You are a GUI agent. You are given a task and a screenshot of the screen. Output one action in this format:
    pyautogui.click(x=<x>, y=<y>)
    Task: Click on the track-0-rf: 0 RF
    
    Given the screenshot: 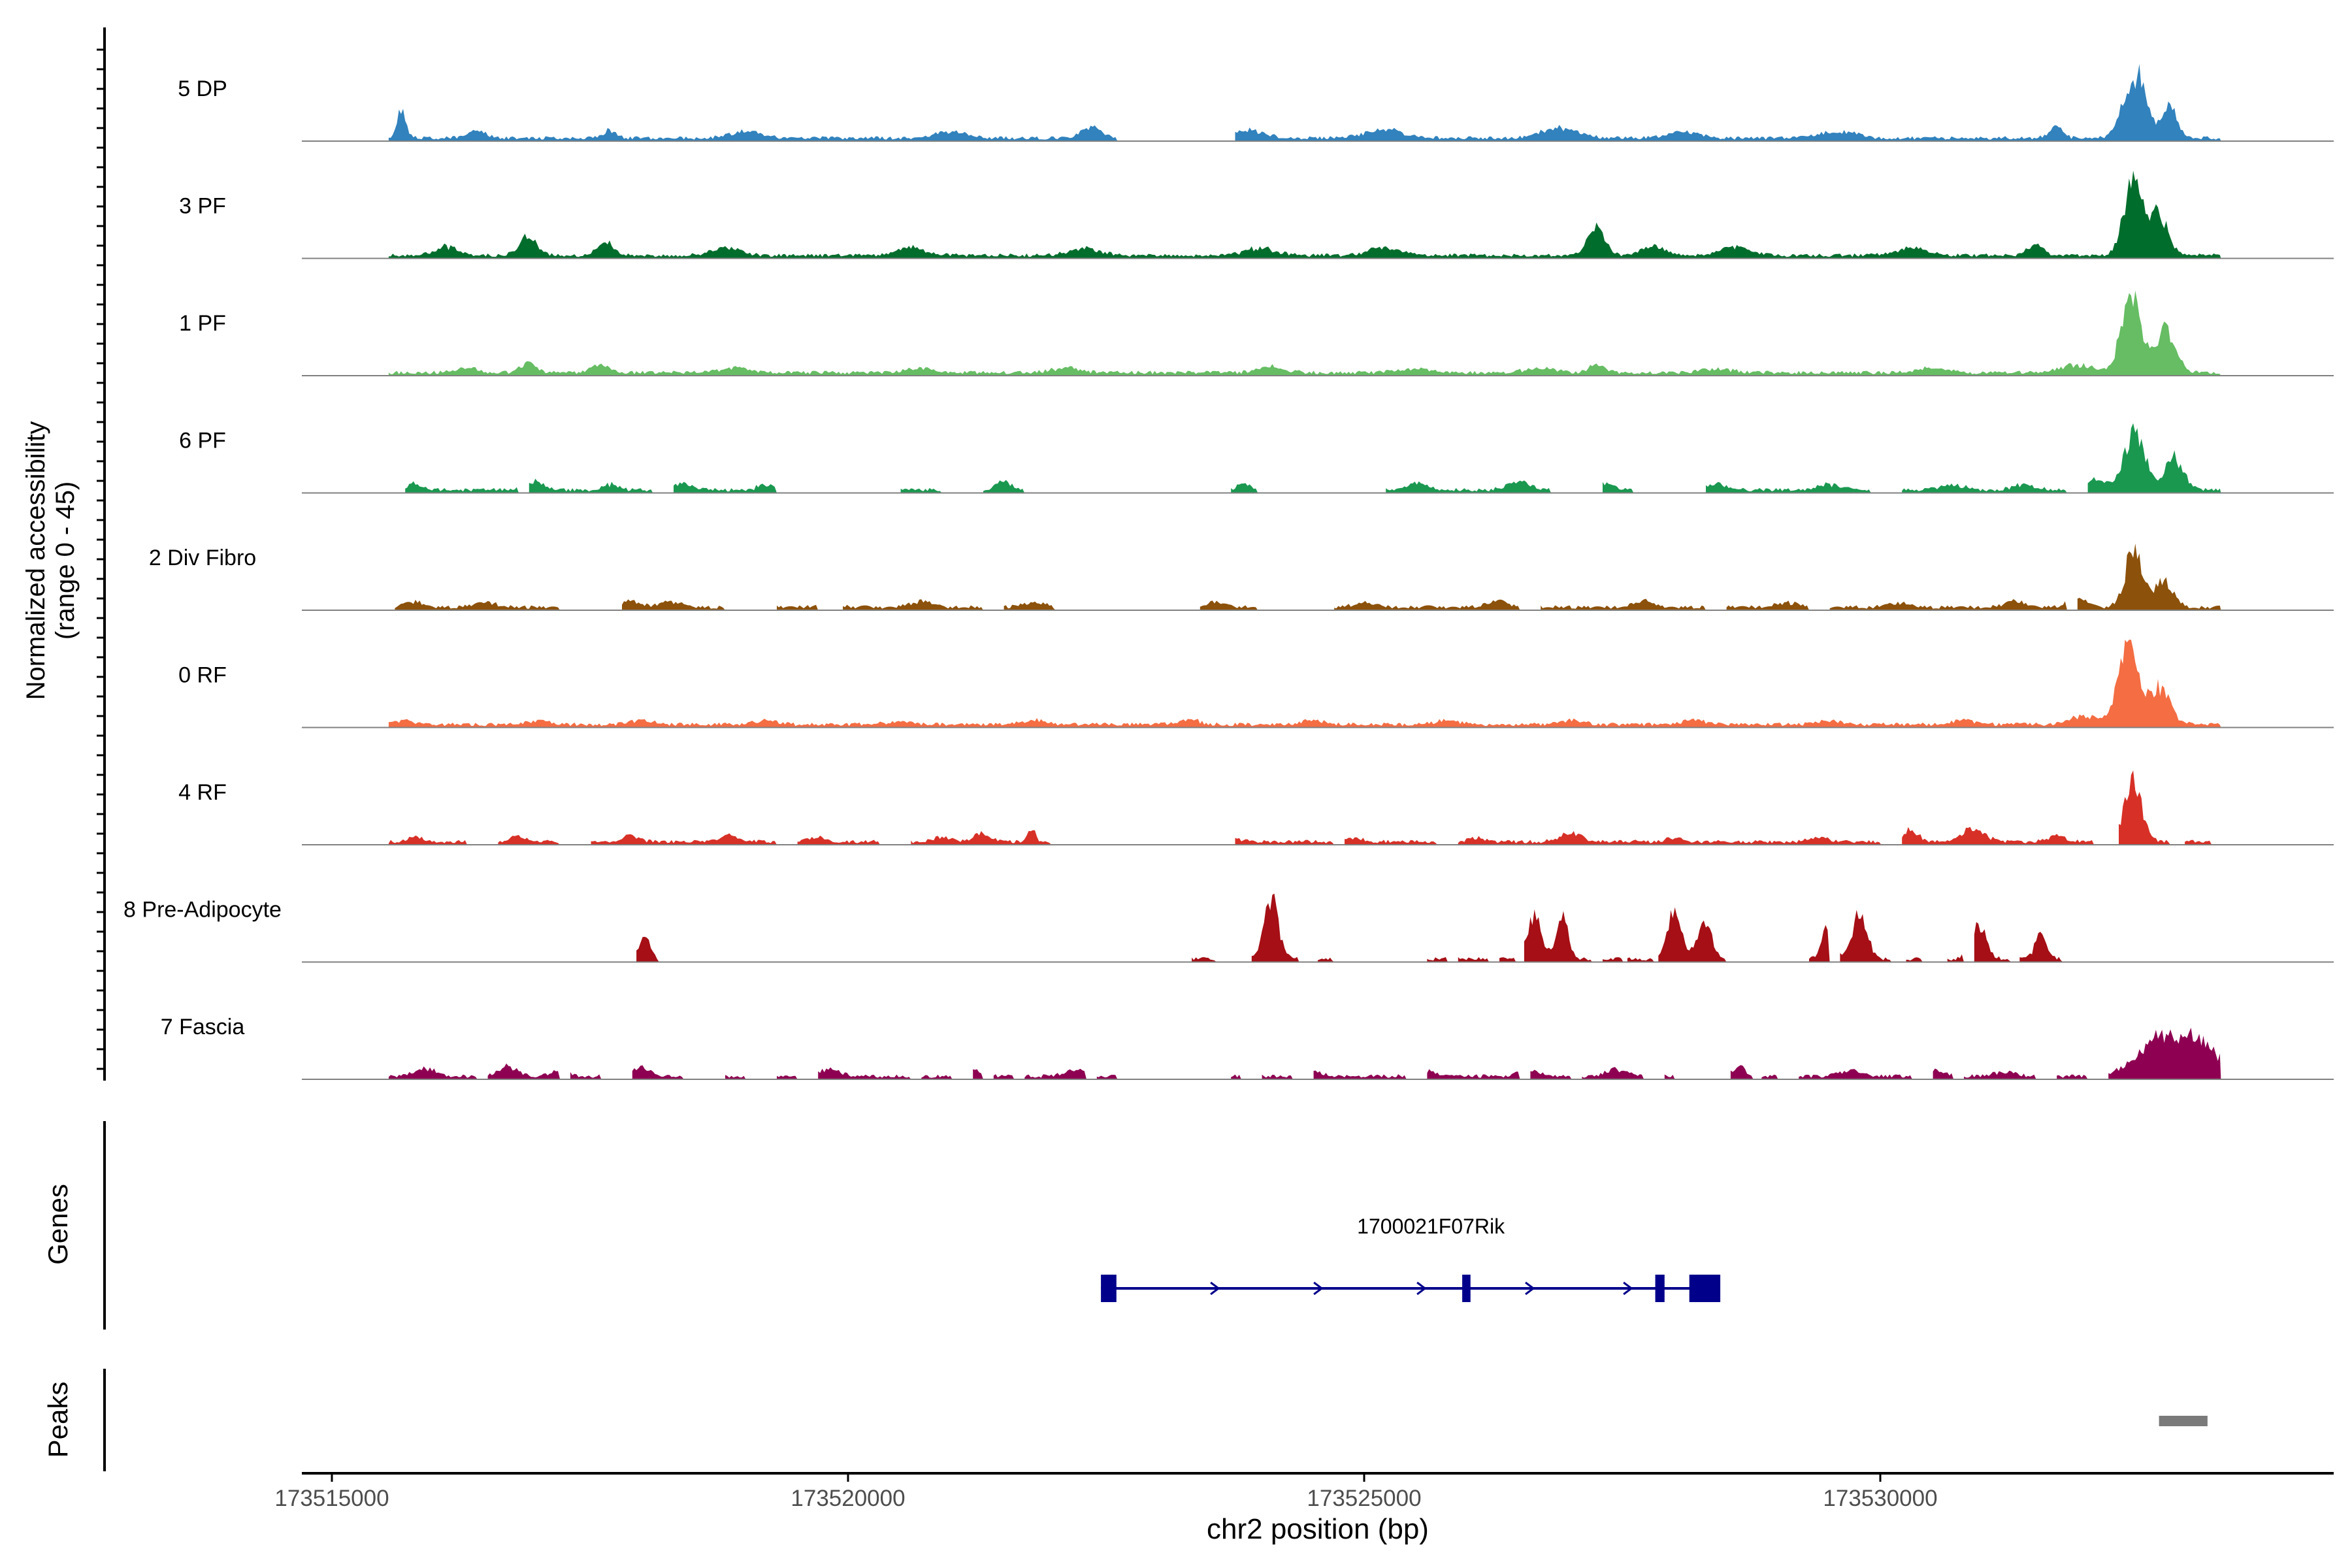 What is the action you would take?
    pyautogui.click(x=1256, y=684)
    